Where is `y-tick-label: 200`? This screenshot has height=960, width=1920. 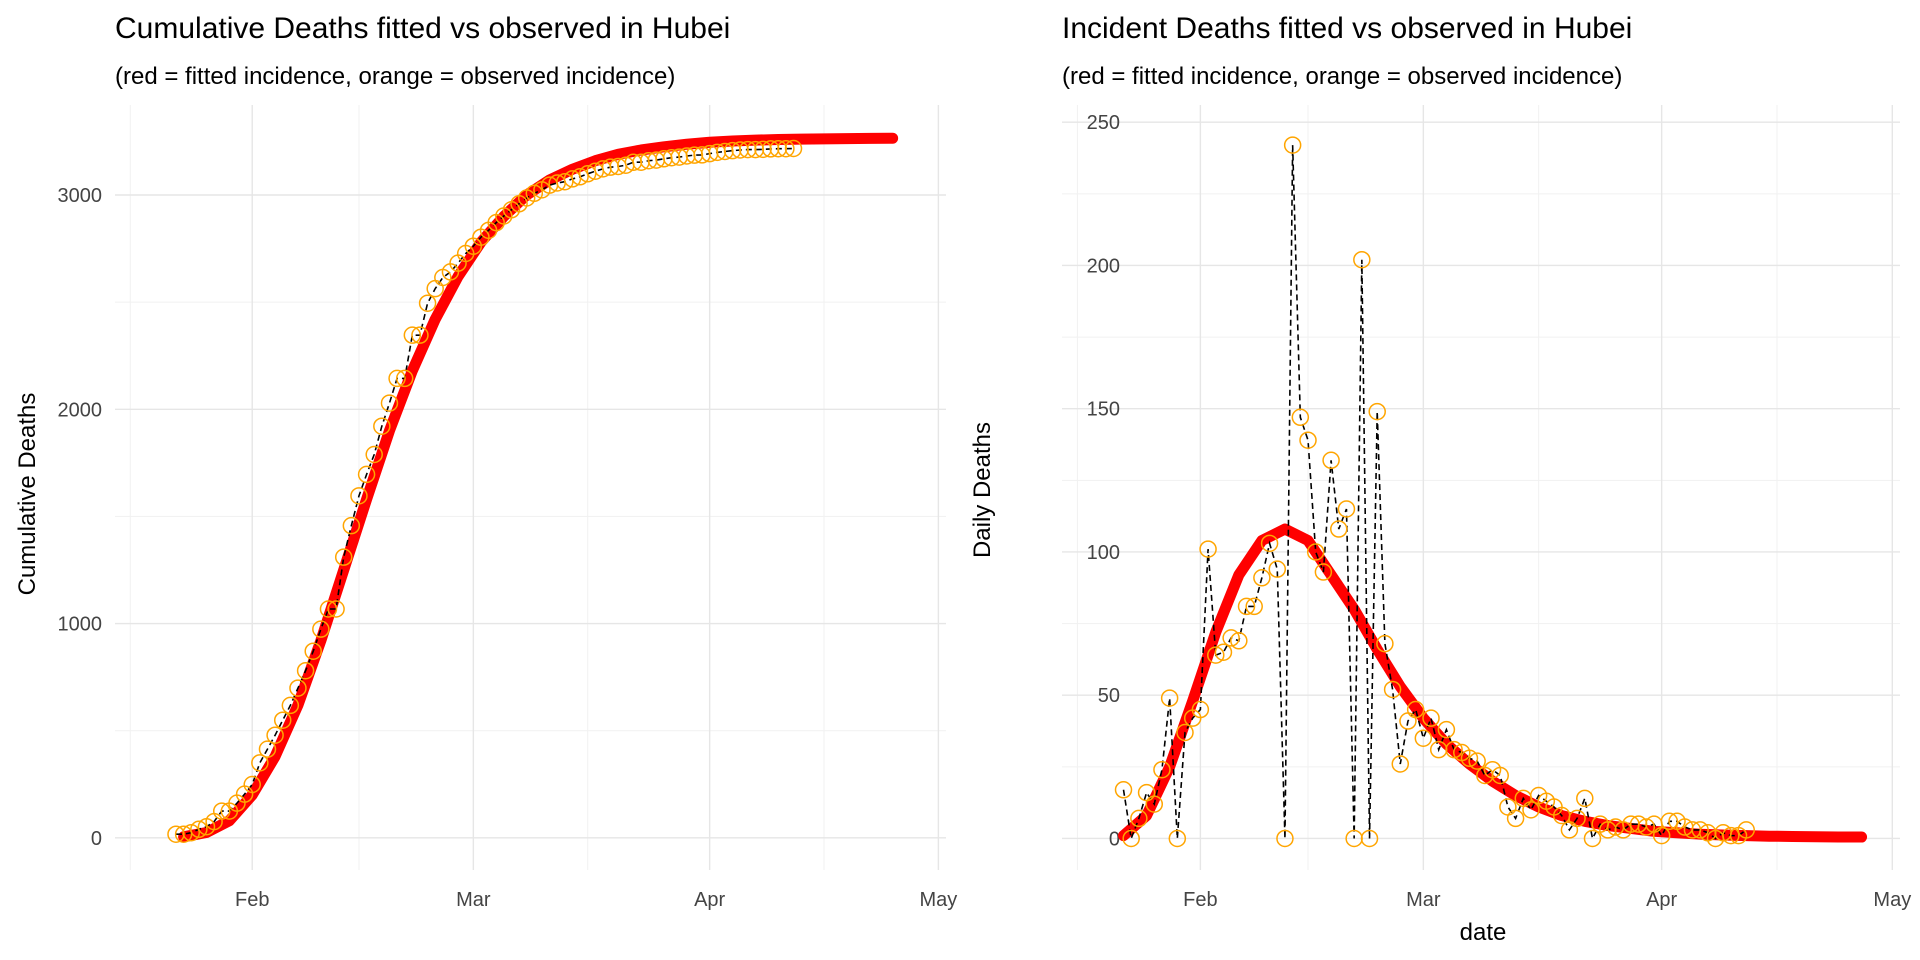
y-tick-label: 200 is located at coordinates (1103, 266).